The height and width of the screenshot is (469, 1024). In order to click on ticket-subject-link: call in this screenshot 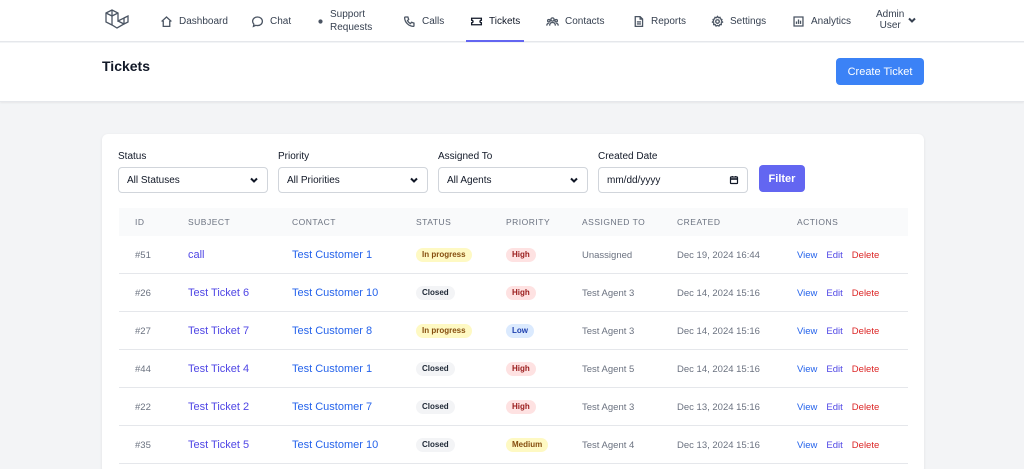, I will do `click(196, 255)`.